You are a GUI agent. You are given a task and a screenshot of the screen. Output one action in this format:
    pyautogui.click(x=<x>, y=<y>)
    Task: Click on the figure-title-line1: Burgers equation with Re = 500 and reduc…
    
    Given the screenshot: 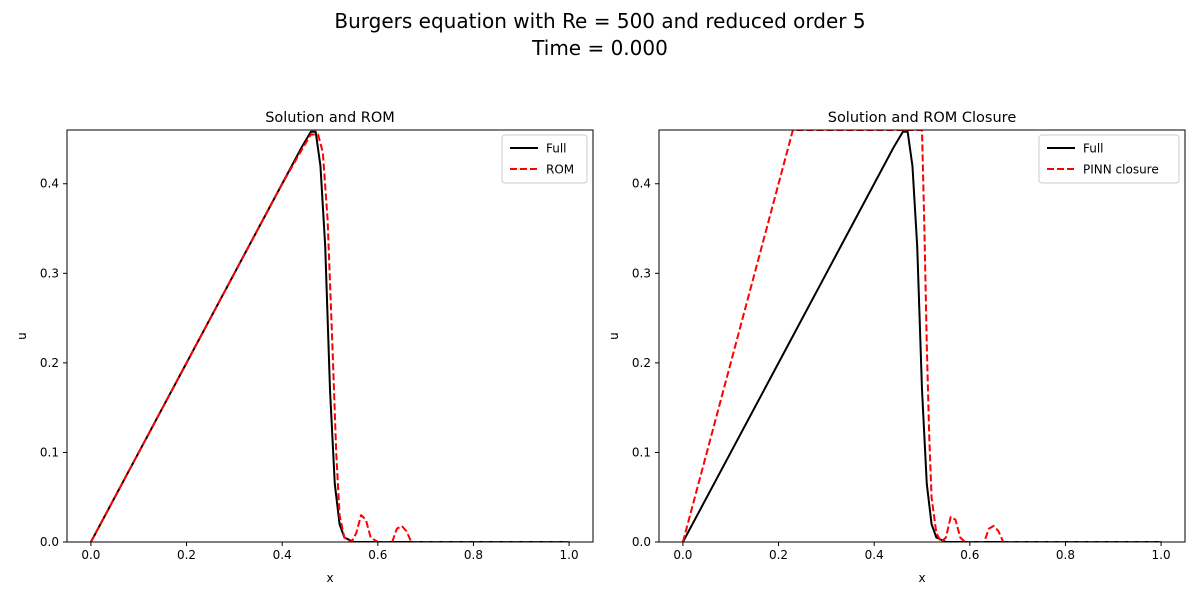 What is the action you would take?
    pyautogui.click(x=600, y=21)
    